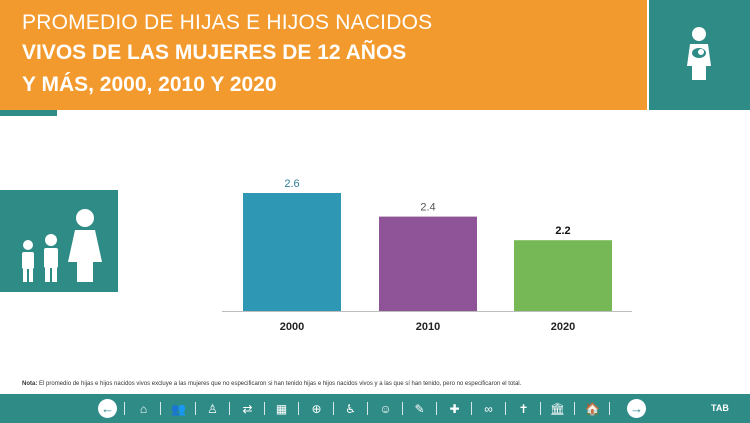 This screenshot has width=750, height=423. I want to click on government-icon: 🏛, so click(557, 408).